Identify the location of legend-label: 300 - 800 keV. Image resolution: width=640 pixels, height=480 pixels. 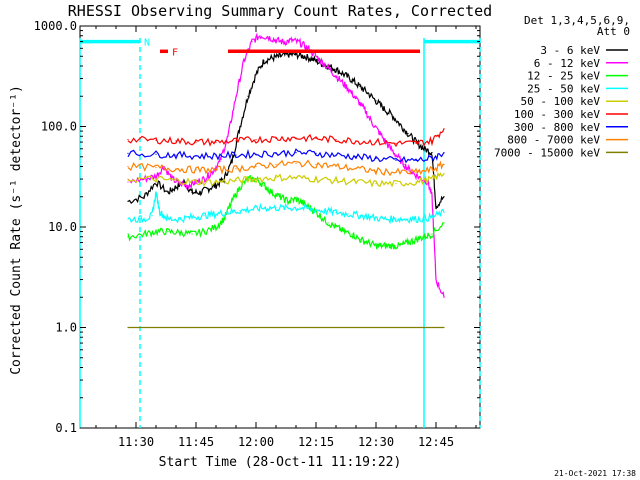
(557, 127).